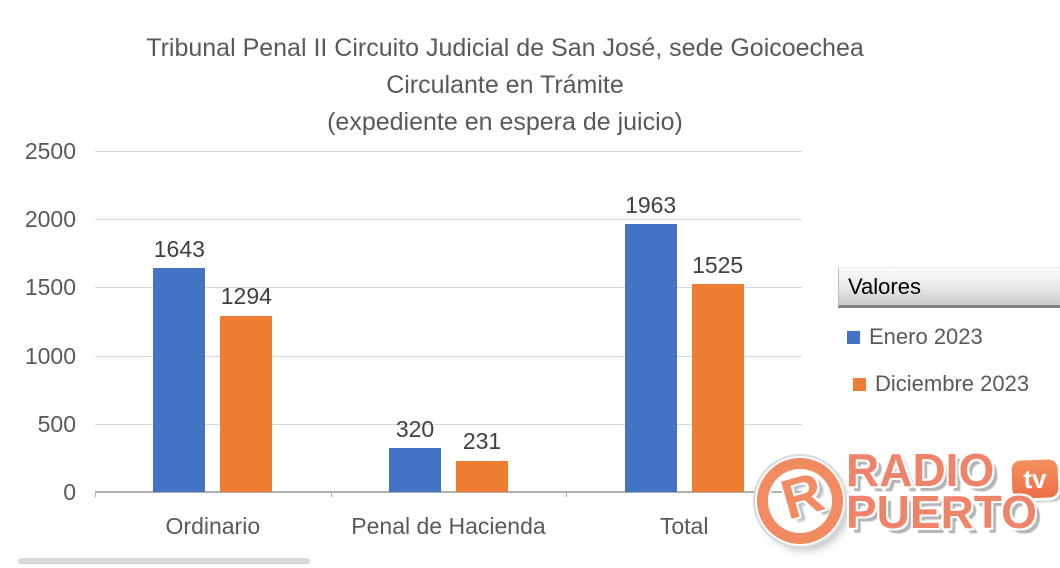 This screenshot has width=1060, height=568. What do you see at coordinates (50, 219) in the screenshot?
I see `y-axis-label-2000: 2000` at bounding box center [50, 219].